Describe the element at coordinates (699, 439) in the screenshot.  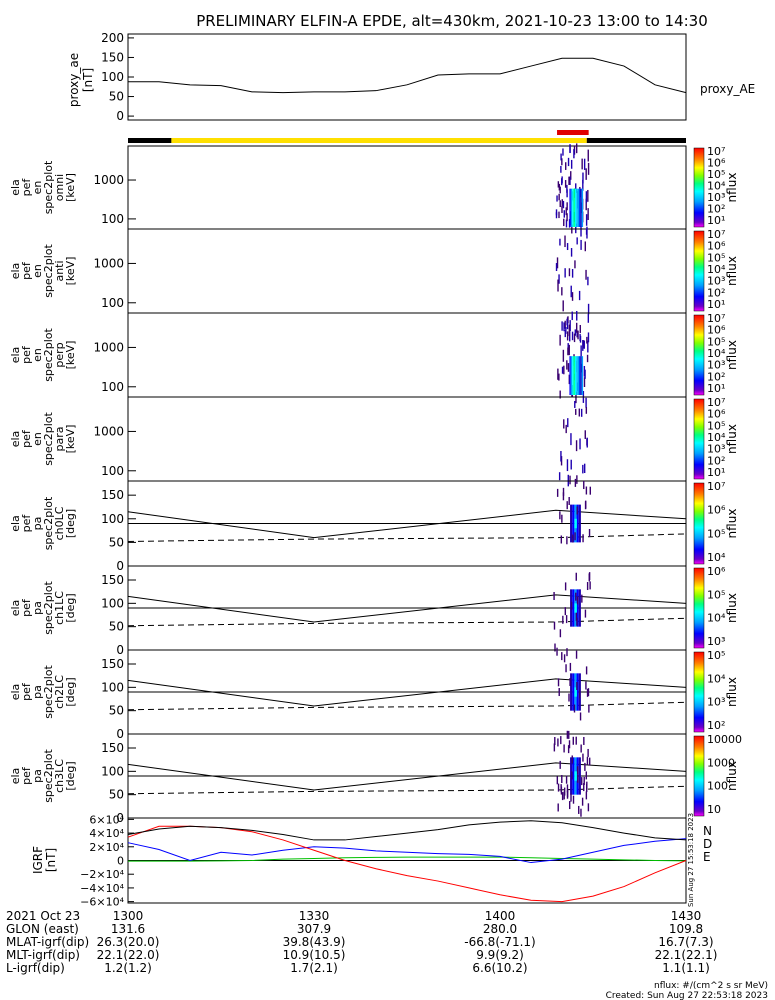
I see `colorbar` at that location.